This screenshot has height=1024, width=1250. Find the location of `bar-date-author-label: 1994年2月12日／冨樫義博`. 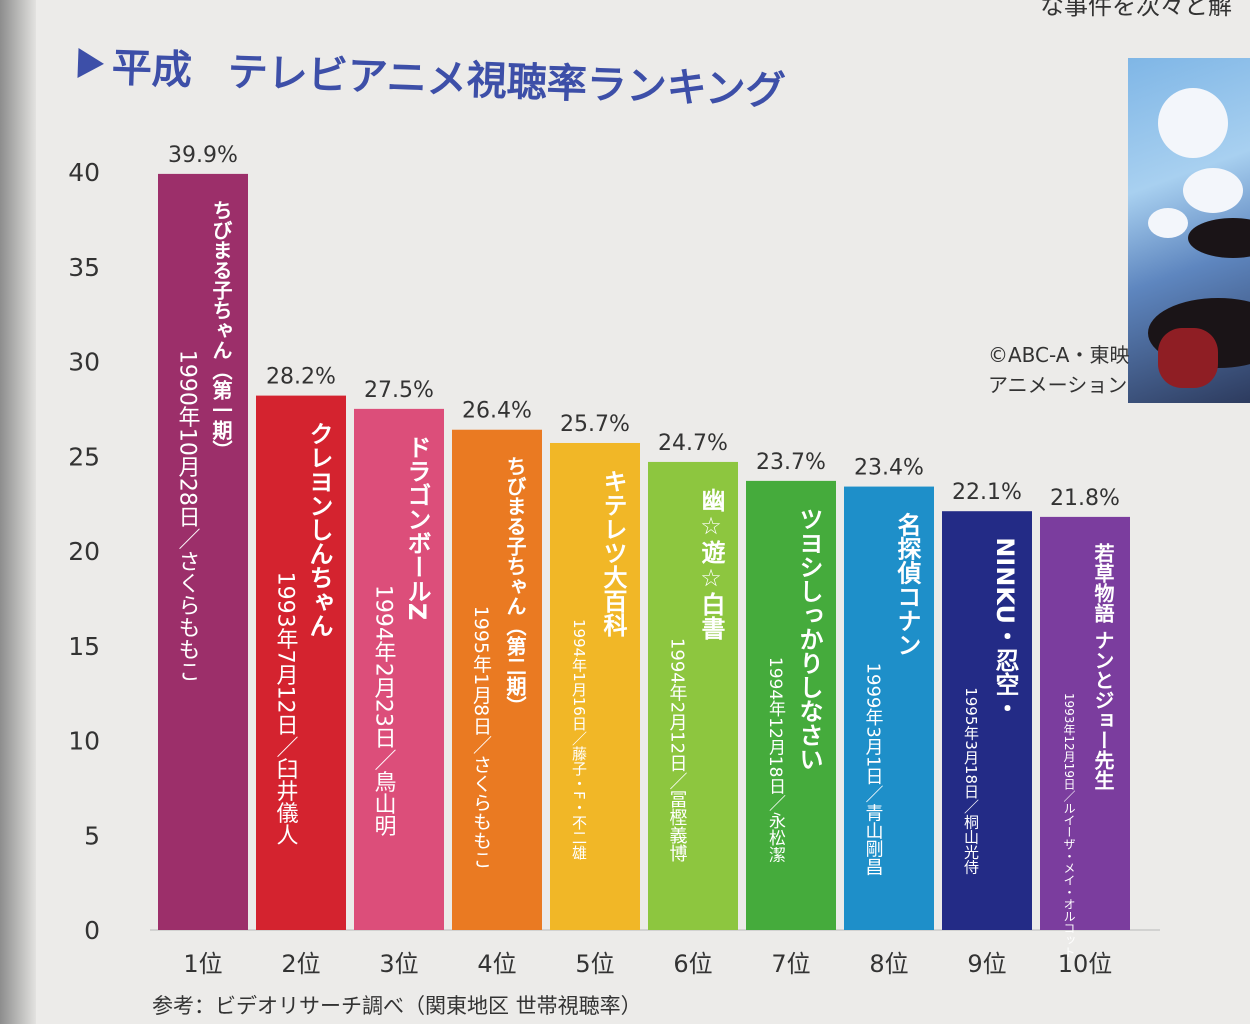

bar-date-author-label: 1994年2月12日／冨樫義博 is located at coordinates (677, 750).